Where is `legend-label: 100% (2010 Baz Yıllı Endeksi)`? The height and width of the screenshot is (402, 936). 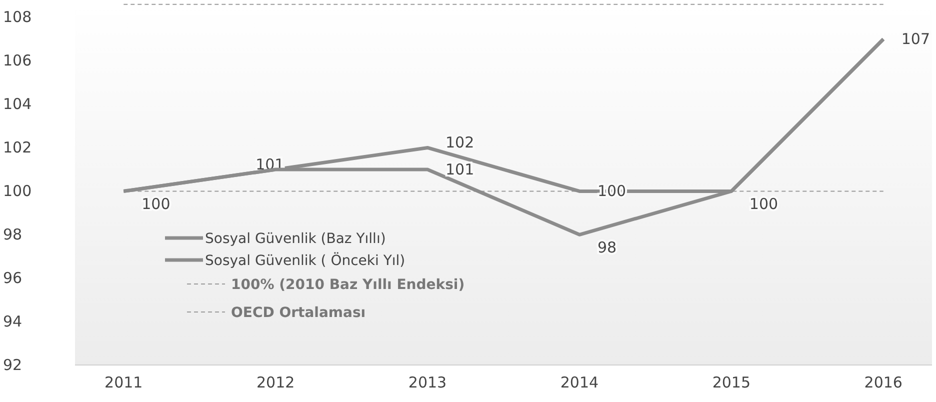
legend-label: 100% (2010 Baz Yıllı Endeksi) is located at coordinates (348, 285).